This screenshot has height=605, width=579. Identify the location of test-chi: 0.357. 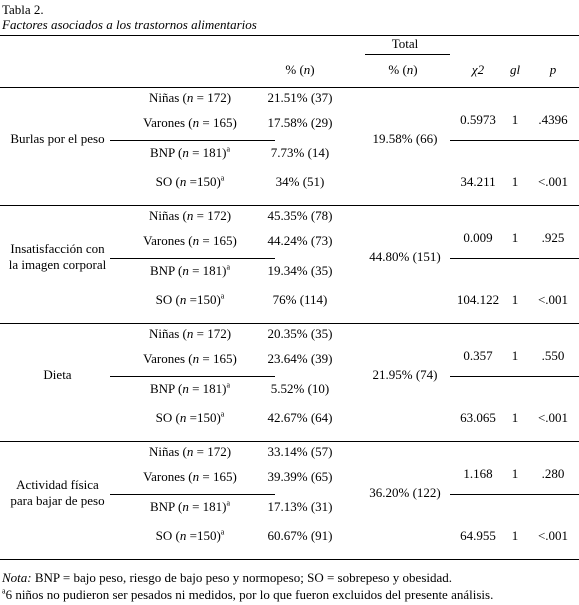
(478, 355).